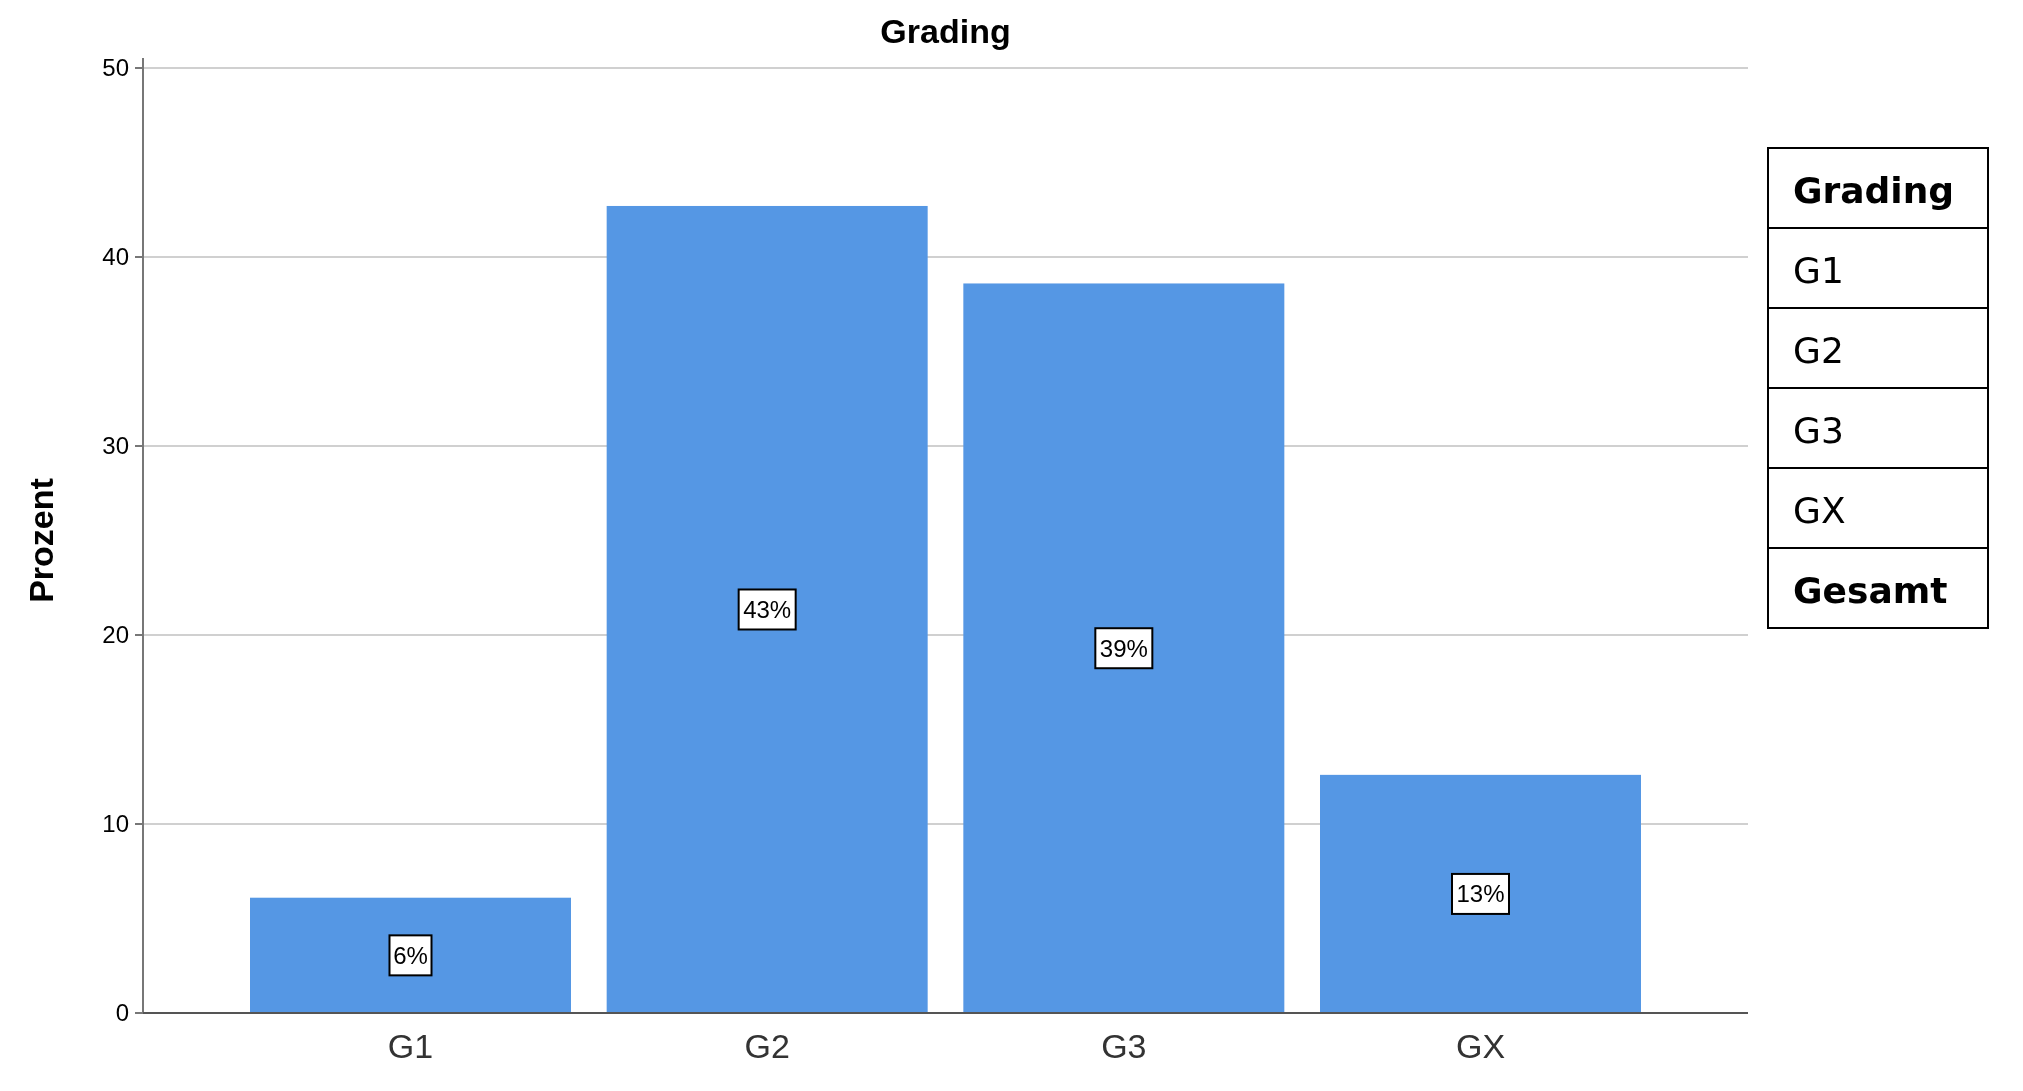 This screenshot has width=2023, height=1091. What do you see at coordinates (115, 635) in the screenshot?
I see `y-tick-label: 20` at bounding box center [115, 635].